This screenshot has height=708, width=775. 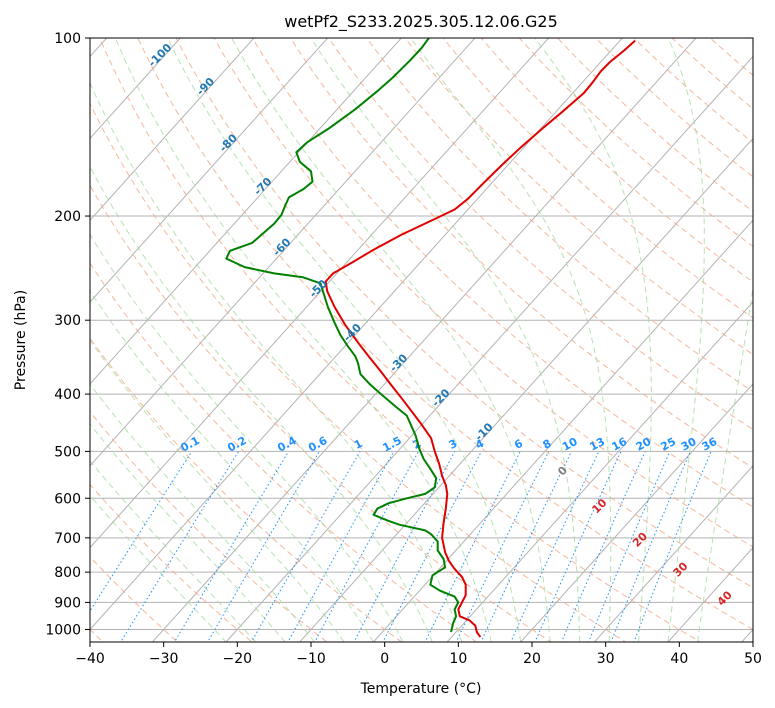 I want to click on mixing-ratio-label: 30, so click(x=689, y=444).